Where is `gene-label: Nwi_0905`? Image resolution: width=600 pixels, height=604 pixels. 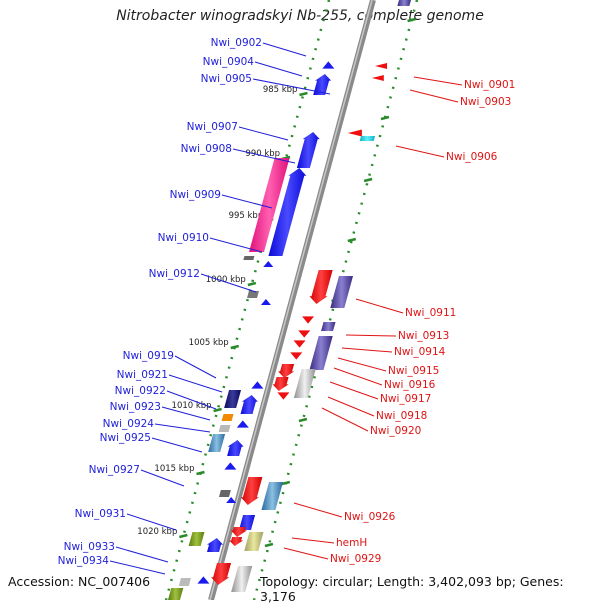 gene-label: Nwi_0905 is located at coordinates (266, 84).